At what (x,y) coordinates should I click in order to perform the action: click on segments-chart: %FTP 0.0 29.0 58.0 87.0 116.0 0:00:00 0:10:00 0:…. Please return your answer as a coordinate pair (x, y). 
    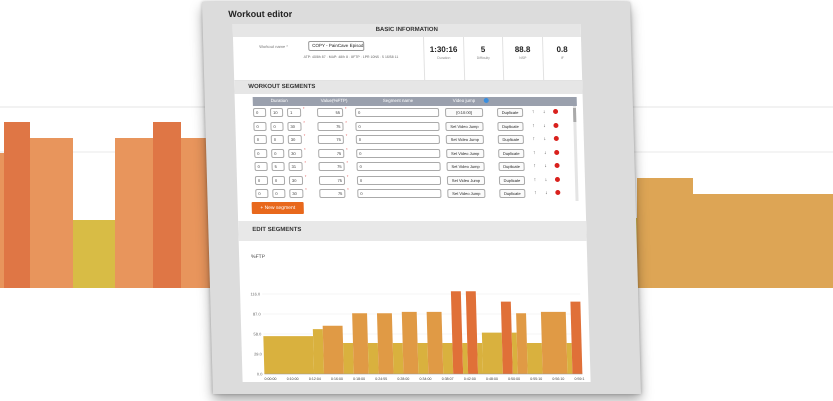
    Looking at the image, I should click on (415, 313).